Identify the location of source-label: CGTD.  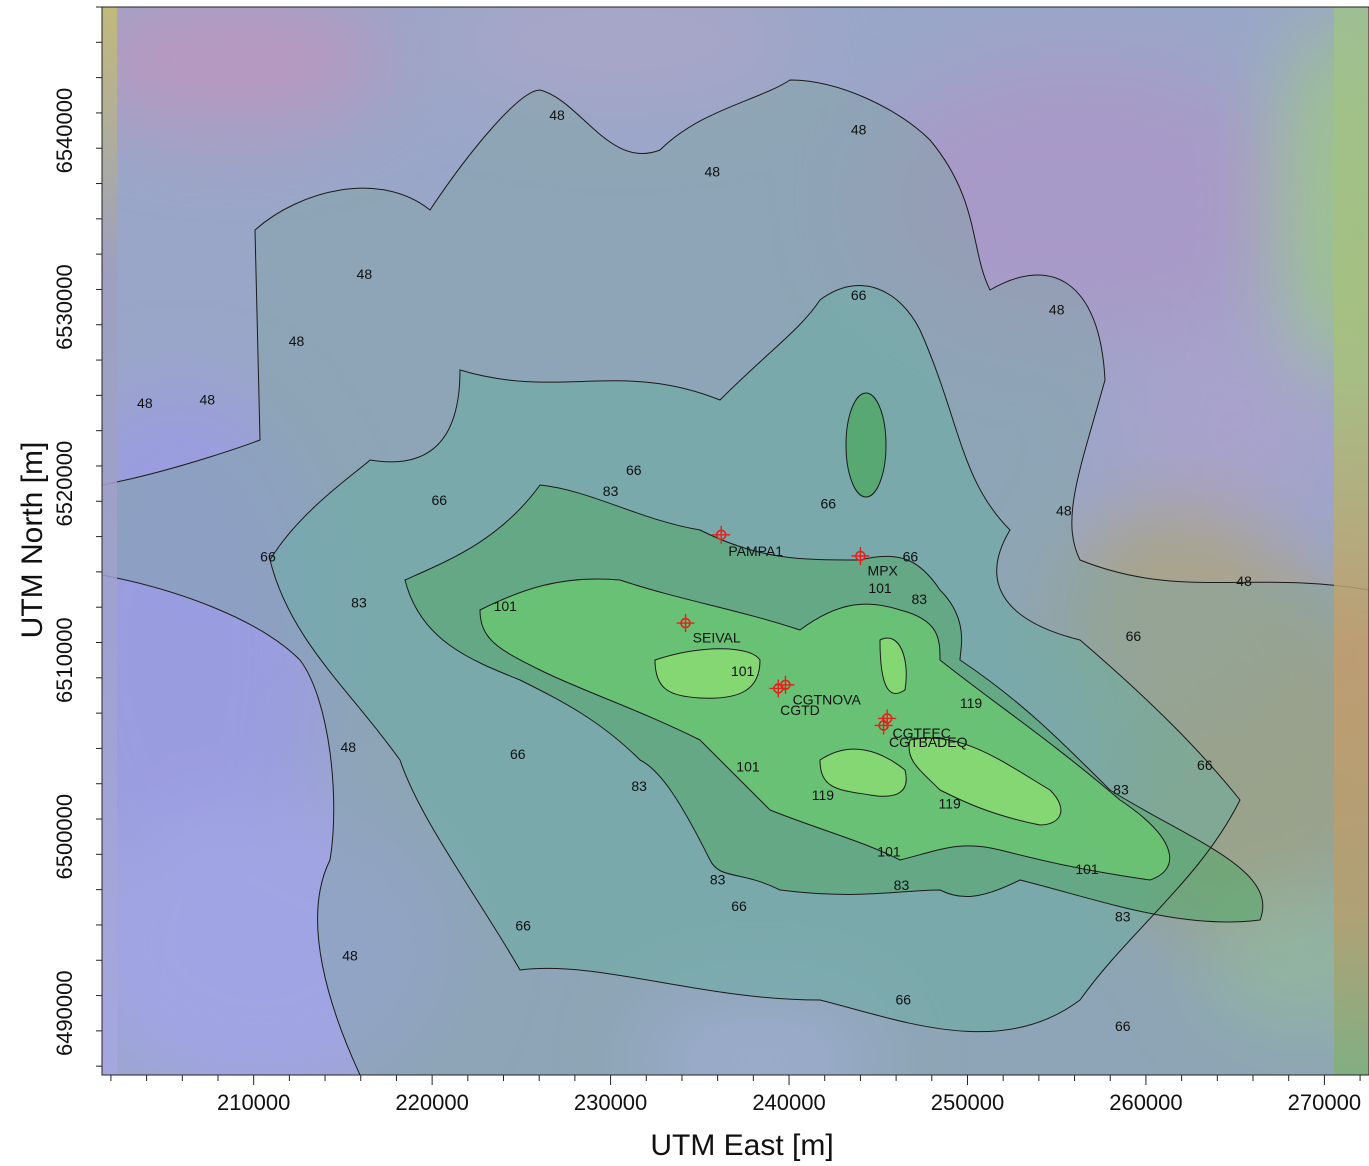
(800, 710).